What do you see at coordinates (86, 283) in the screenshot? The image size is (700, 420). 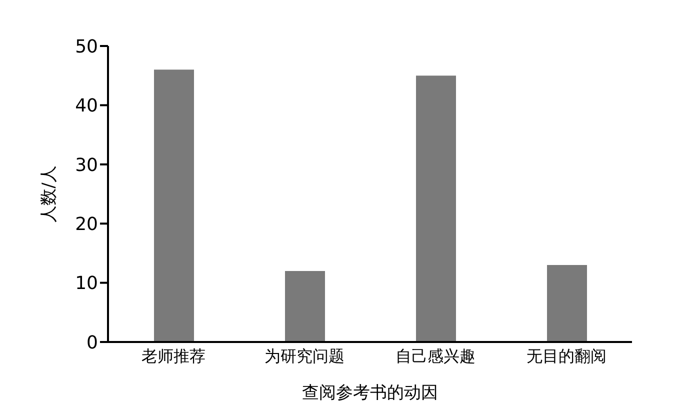 I see `y-tick-label: 10` at bounding box center [86, 283].